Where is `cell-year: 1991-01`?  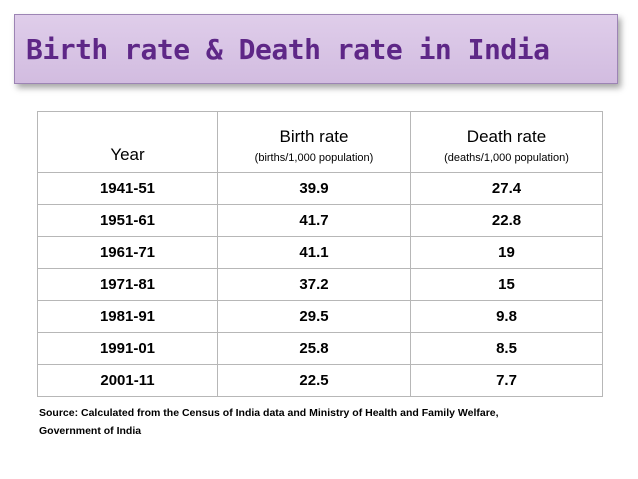
cell-year: 1991-01 is located at coordinates (127, 348).